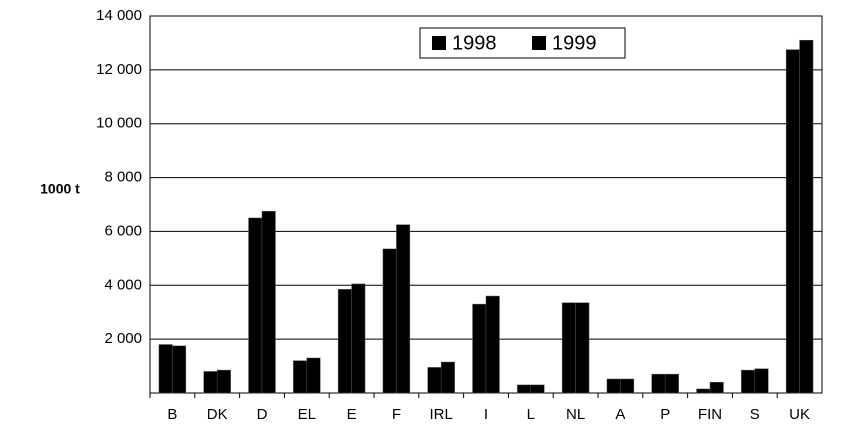  I want to click on x-tick-label: S, so click(755, 414).